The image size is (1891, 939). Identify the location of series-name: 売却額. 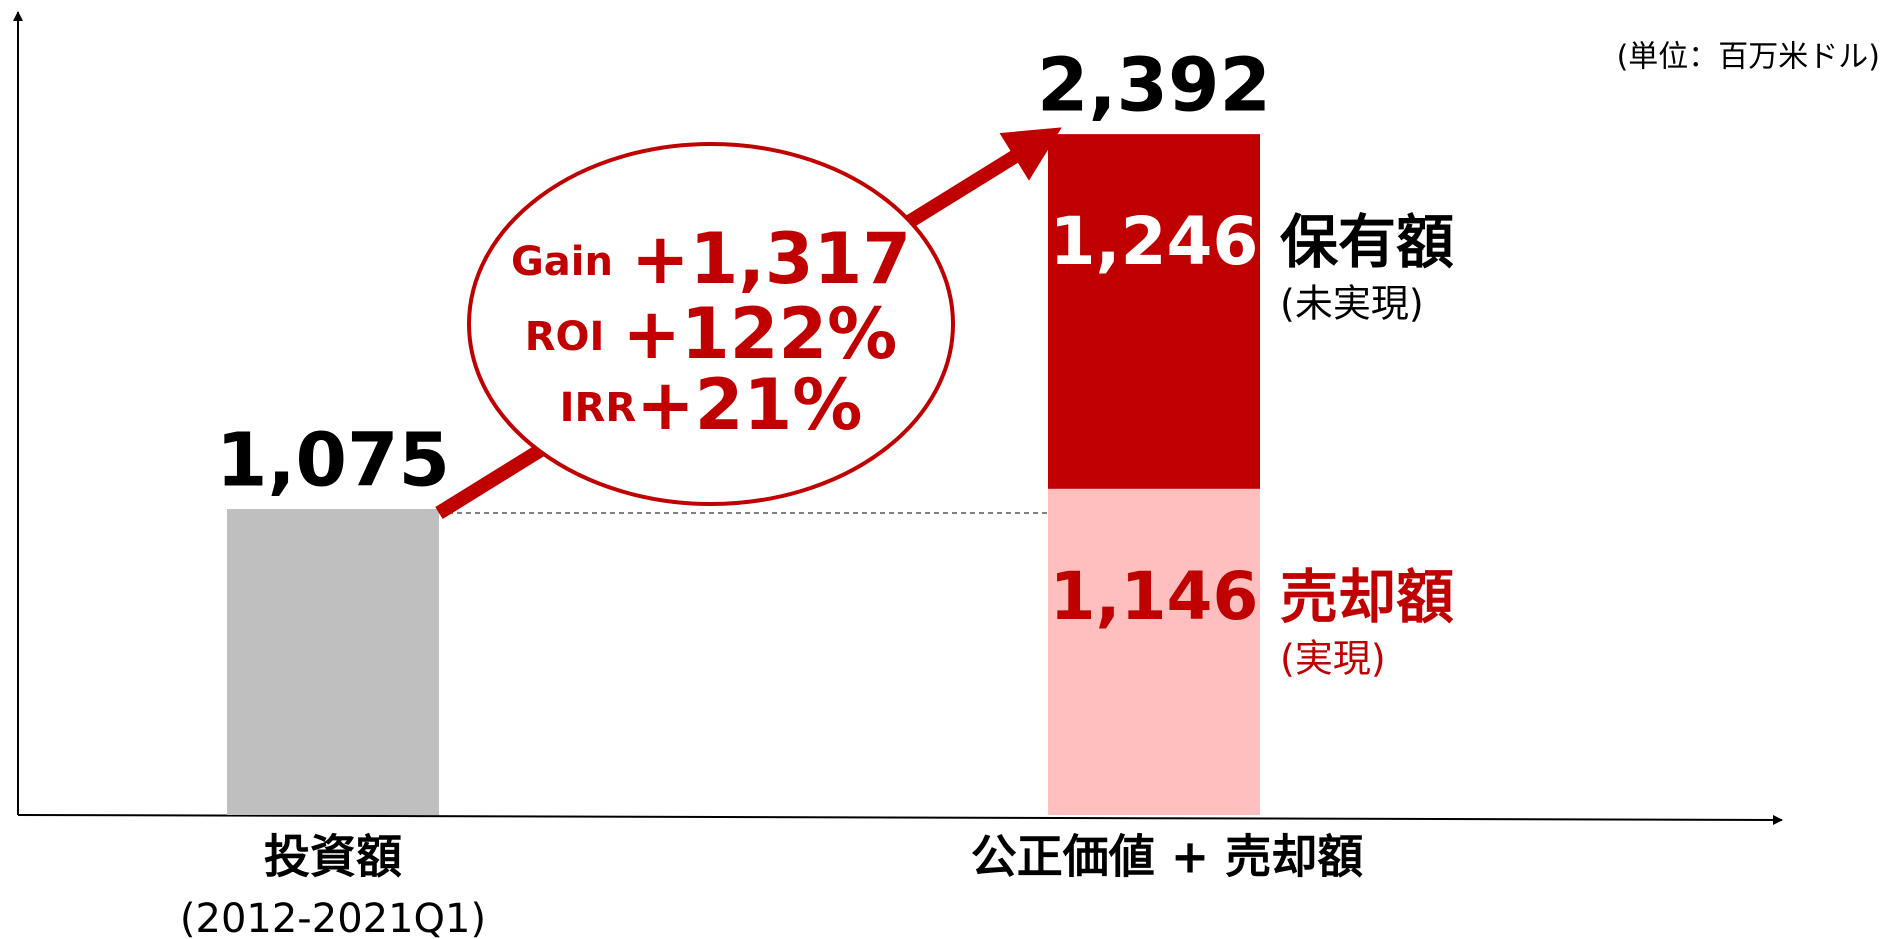
(1367, 597).